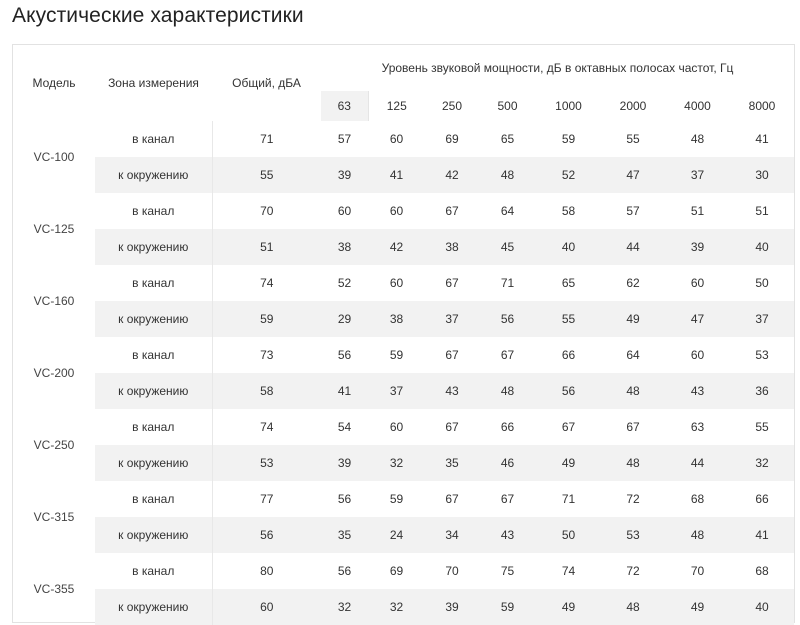  What do you see at coordinates (344, 247) in the screenshot?
I see `freq-value-63: 38` at bounding box center [344, 247].